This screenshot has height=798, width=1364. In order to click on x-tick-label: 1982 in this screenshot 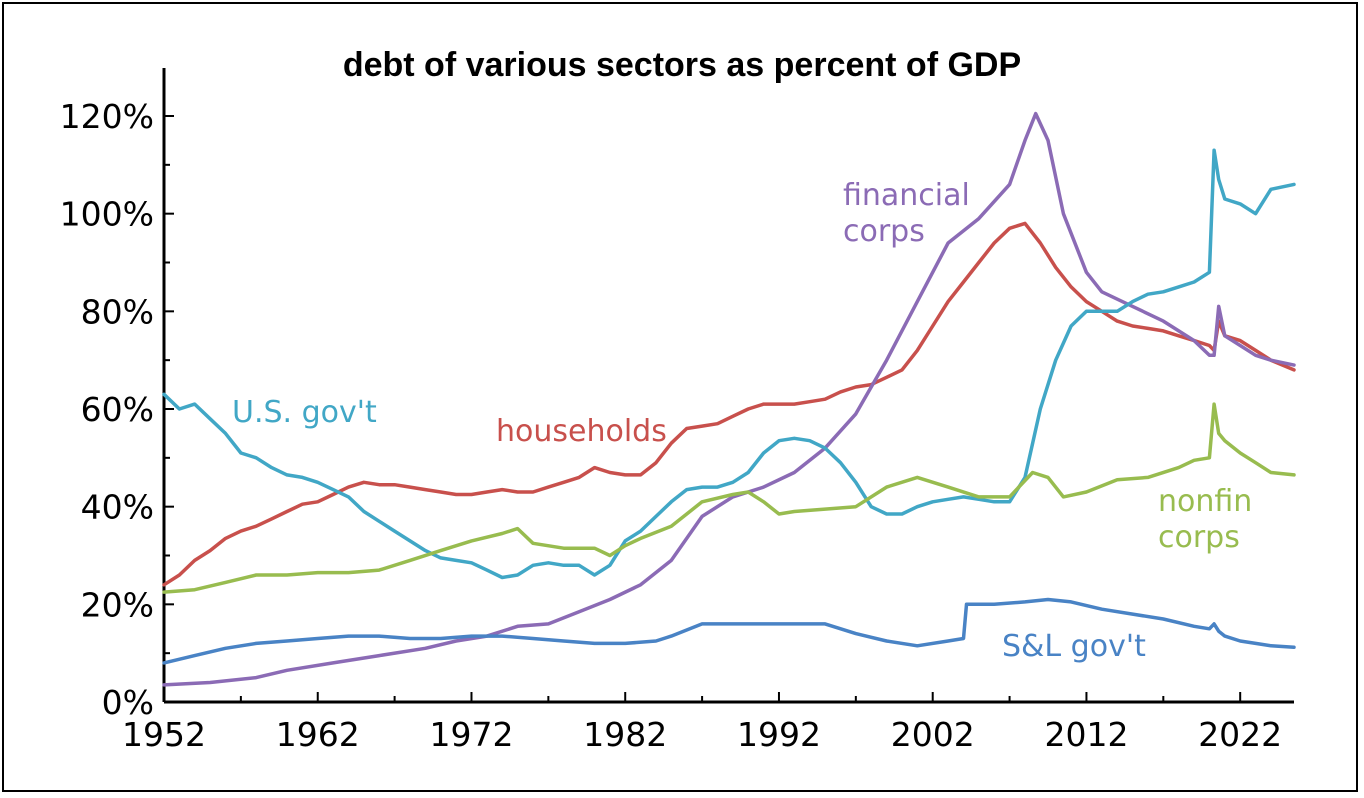, I will do `click(625, 734)`.